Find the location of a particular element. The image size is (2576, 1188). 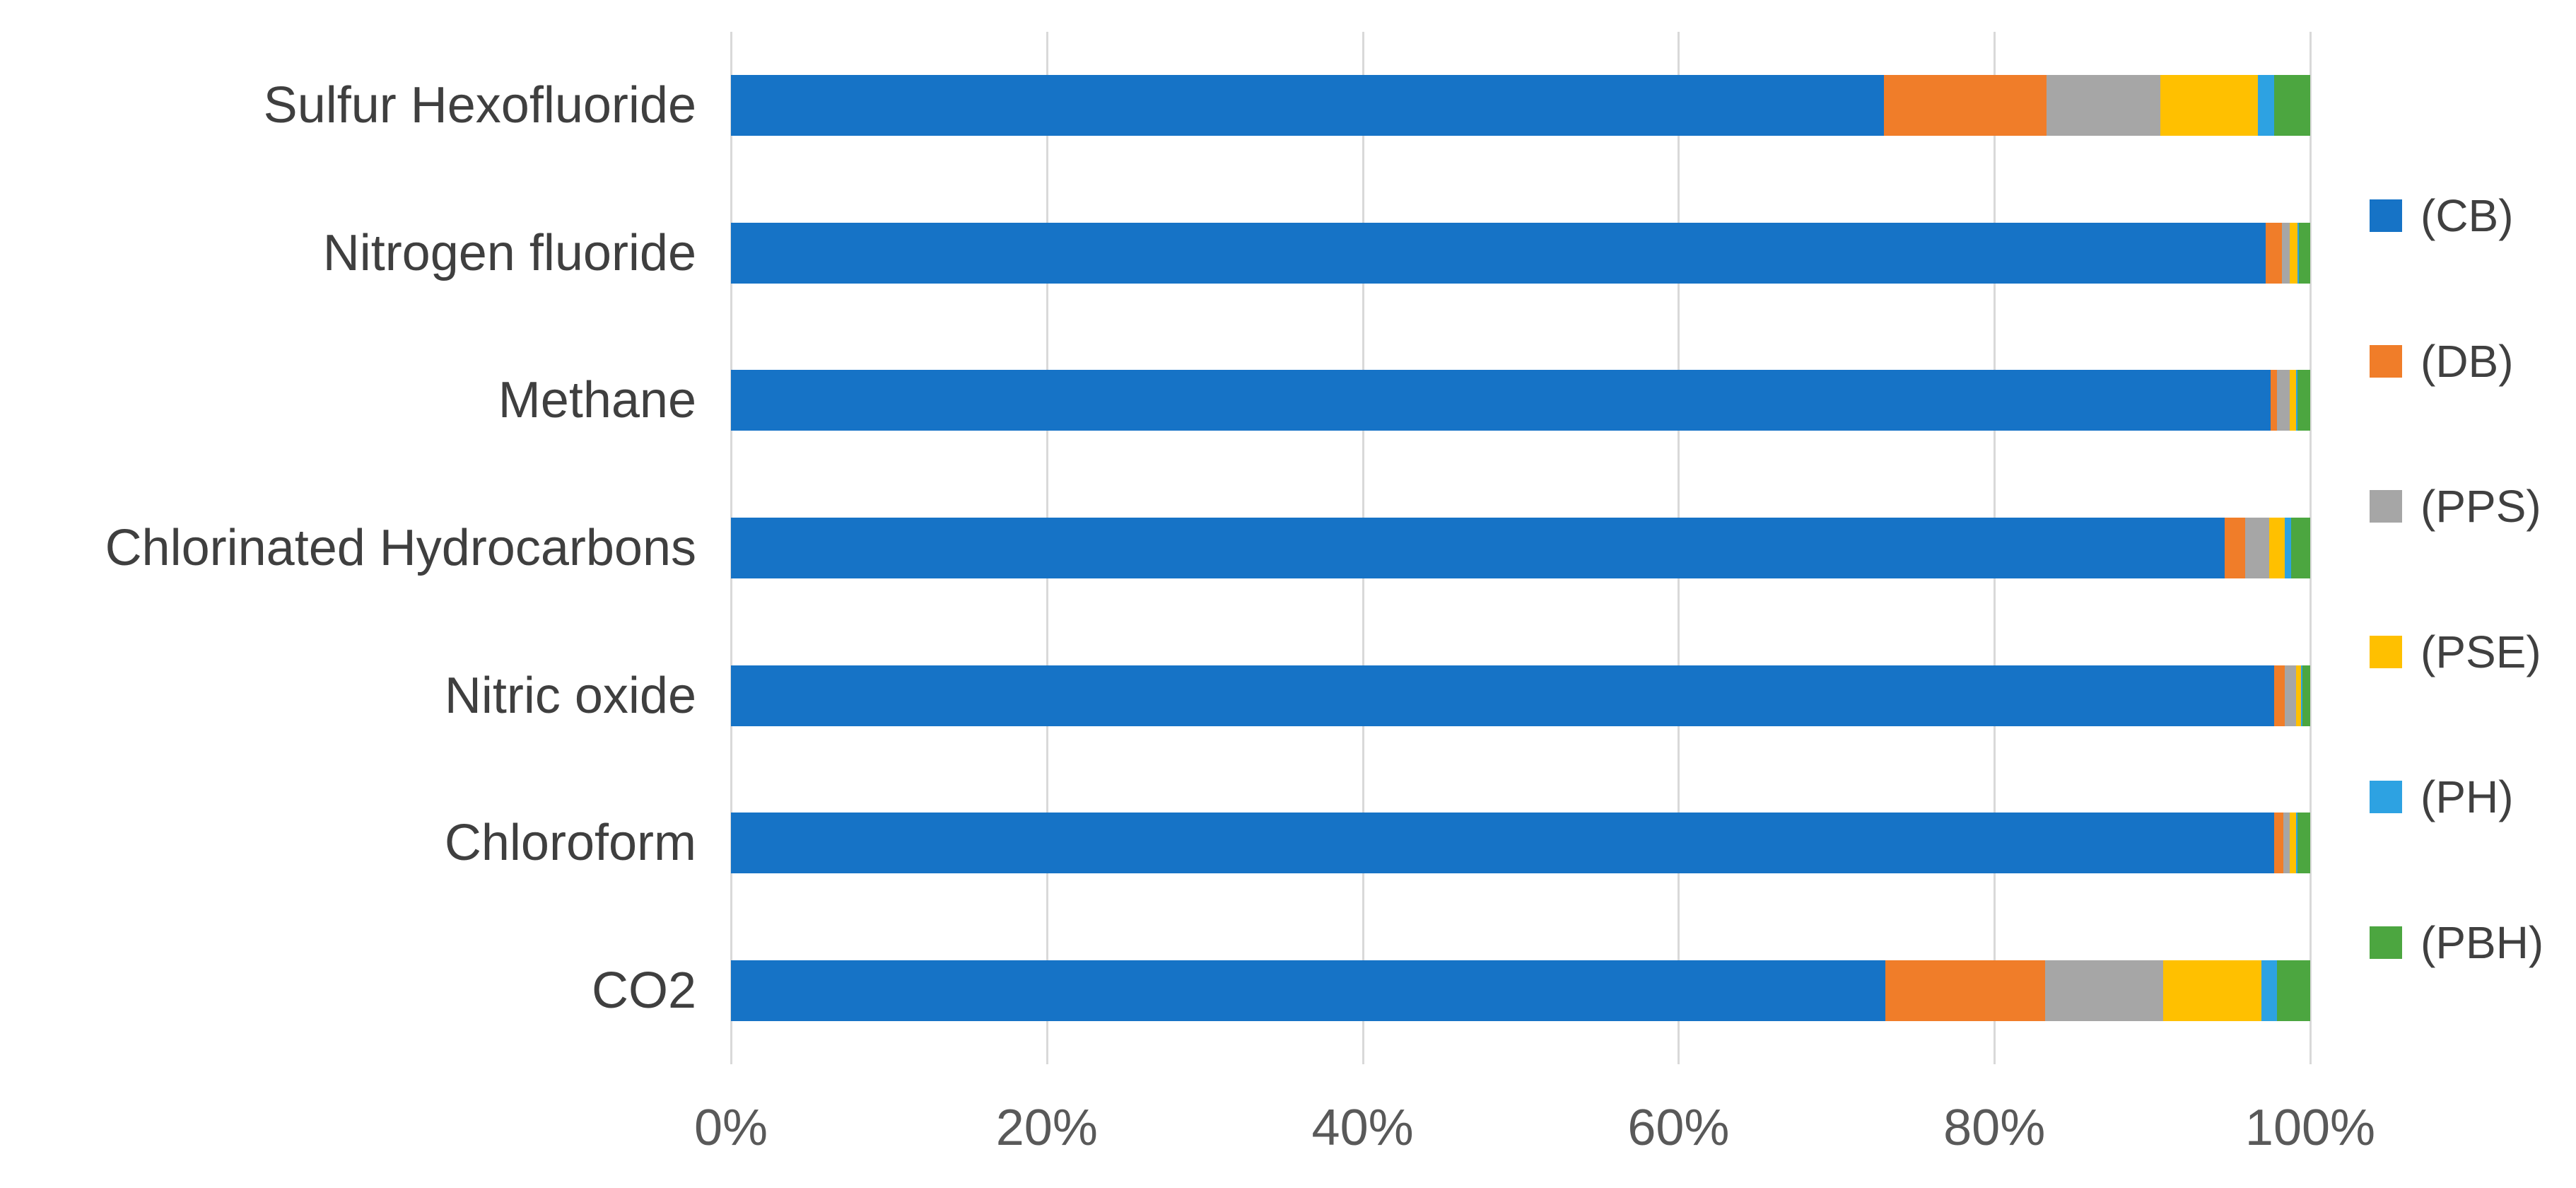

gridline is located at coordinates (2311, 548).